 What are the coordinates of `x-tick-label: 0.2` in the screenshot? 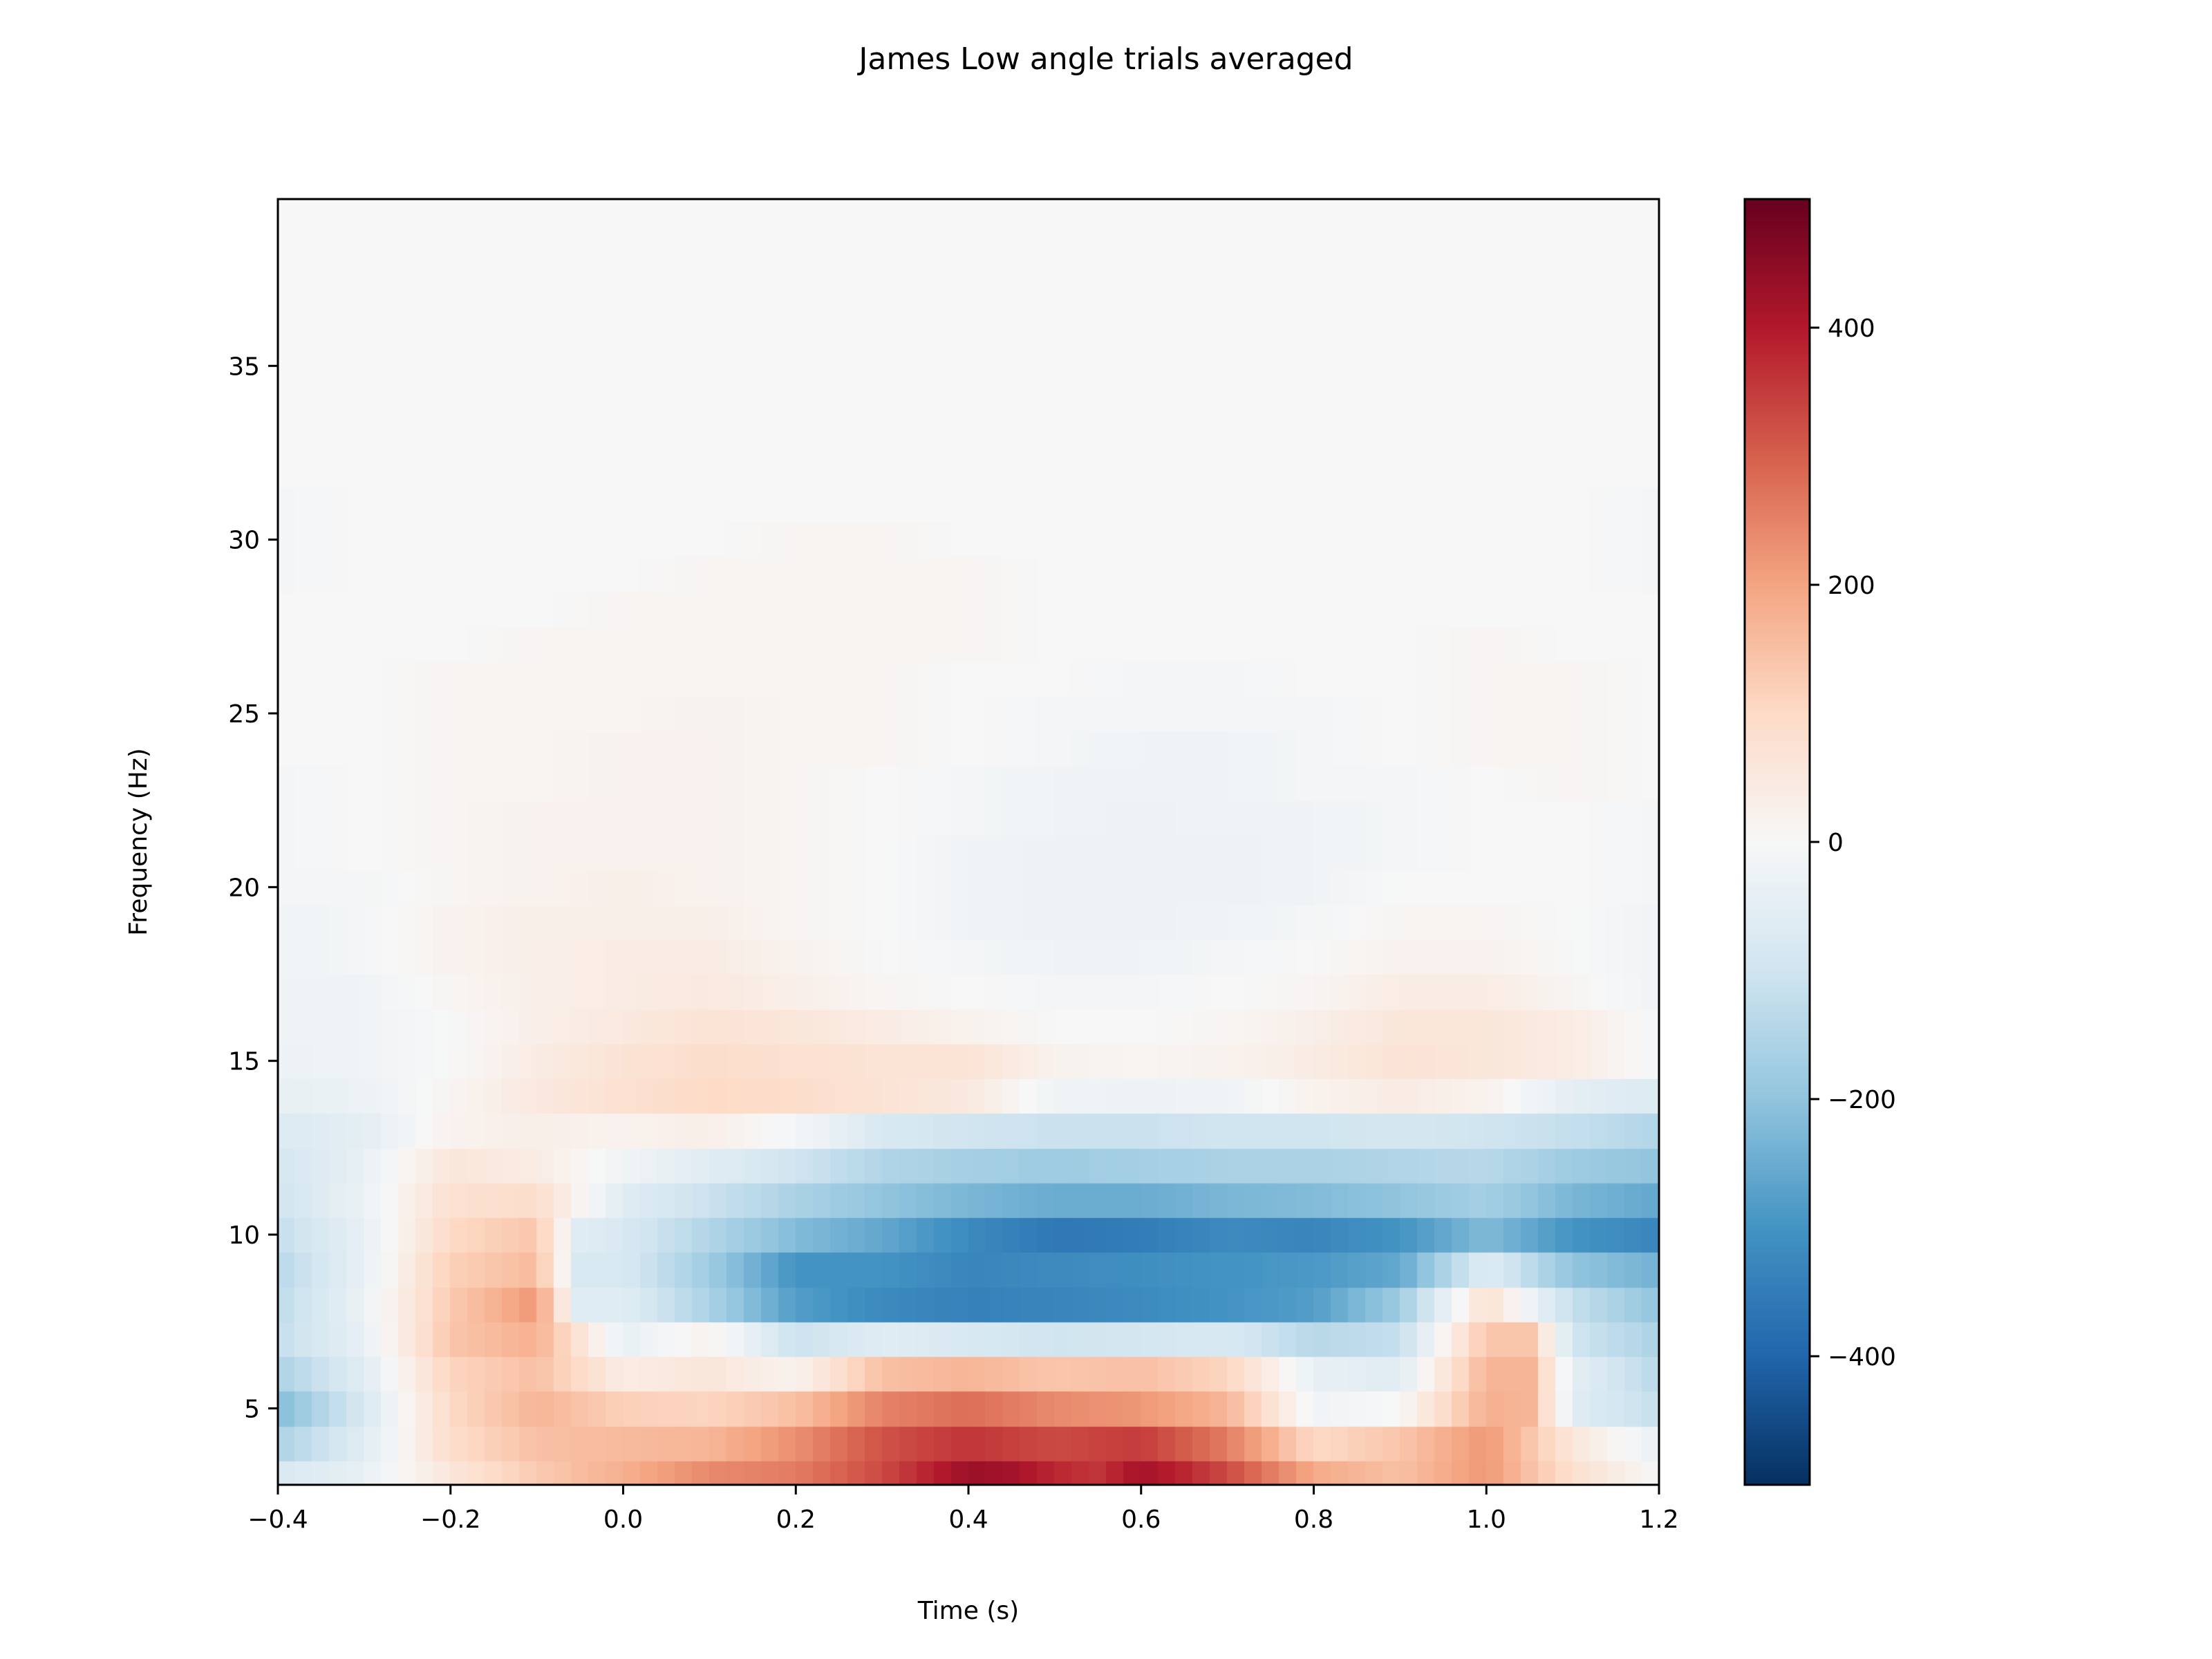 It's located at (796, 1520).